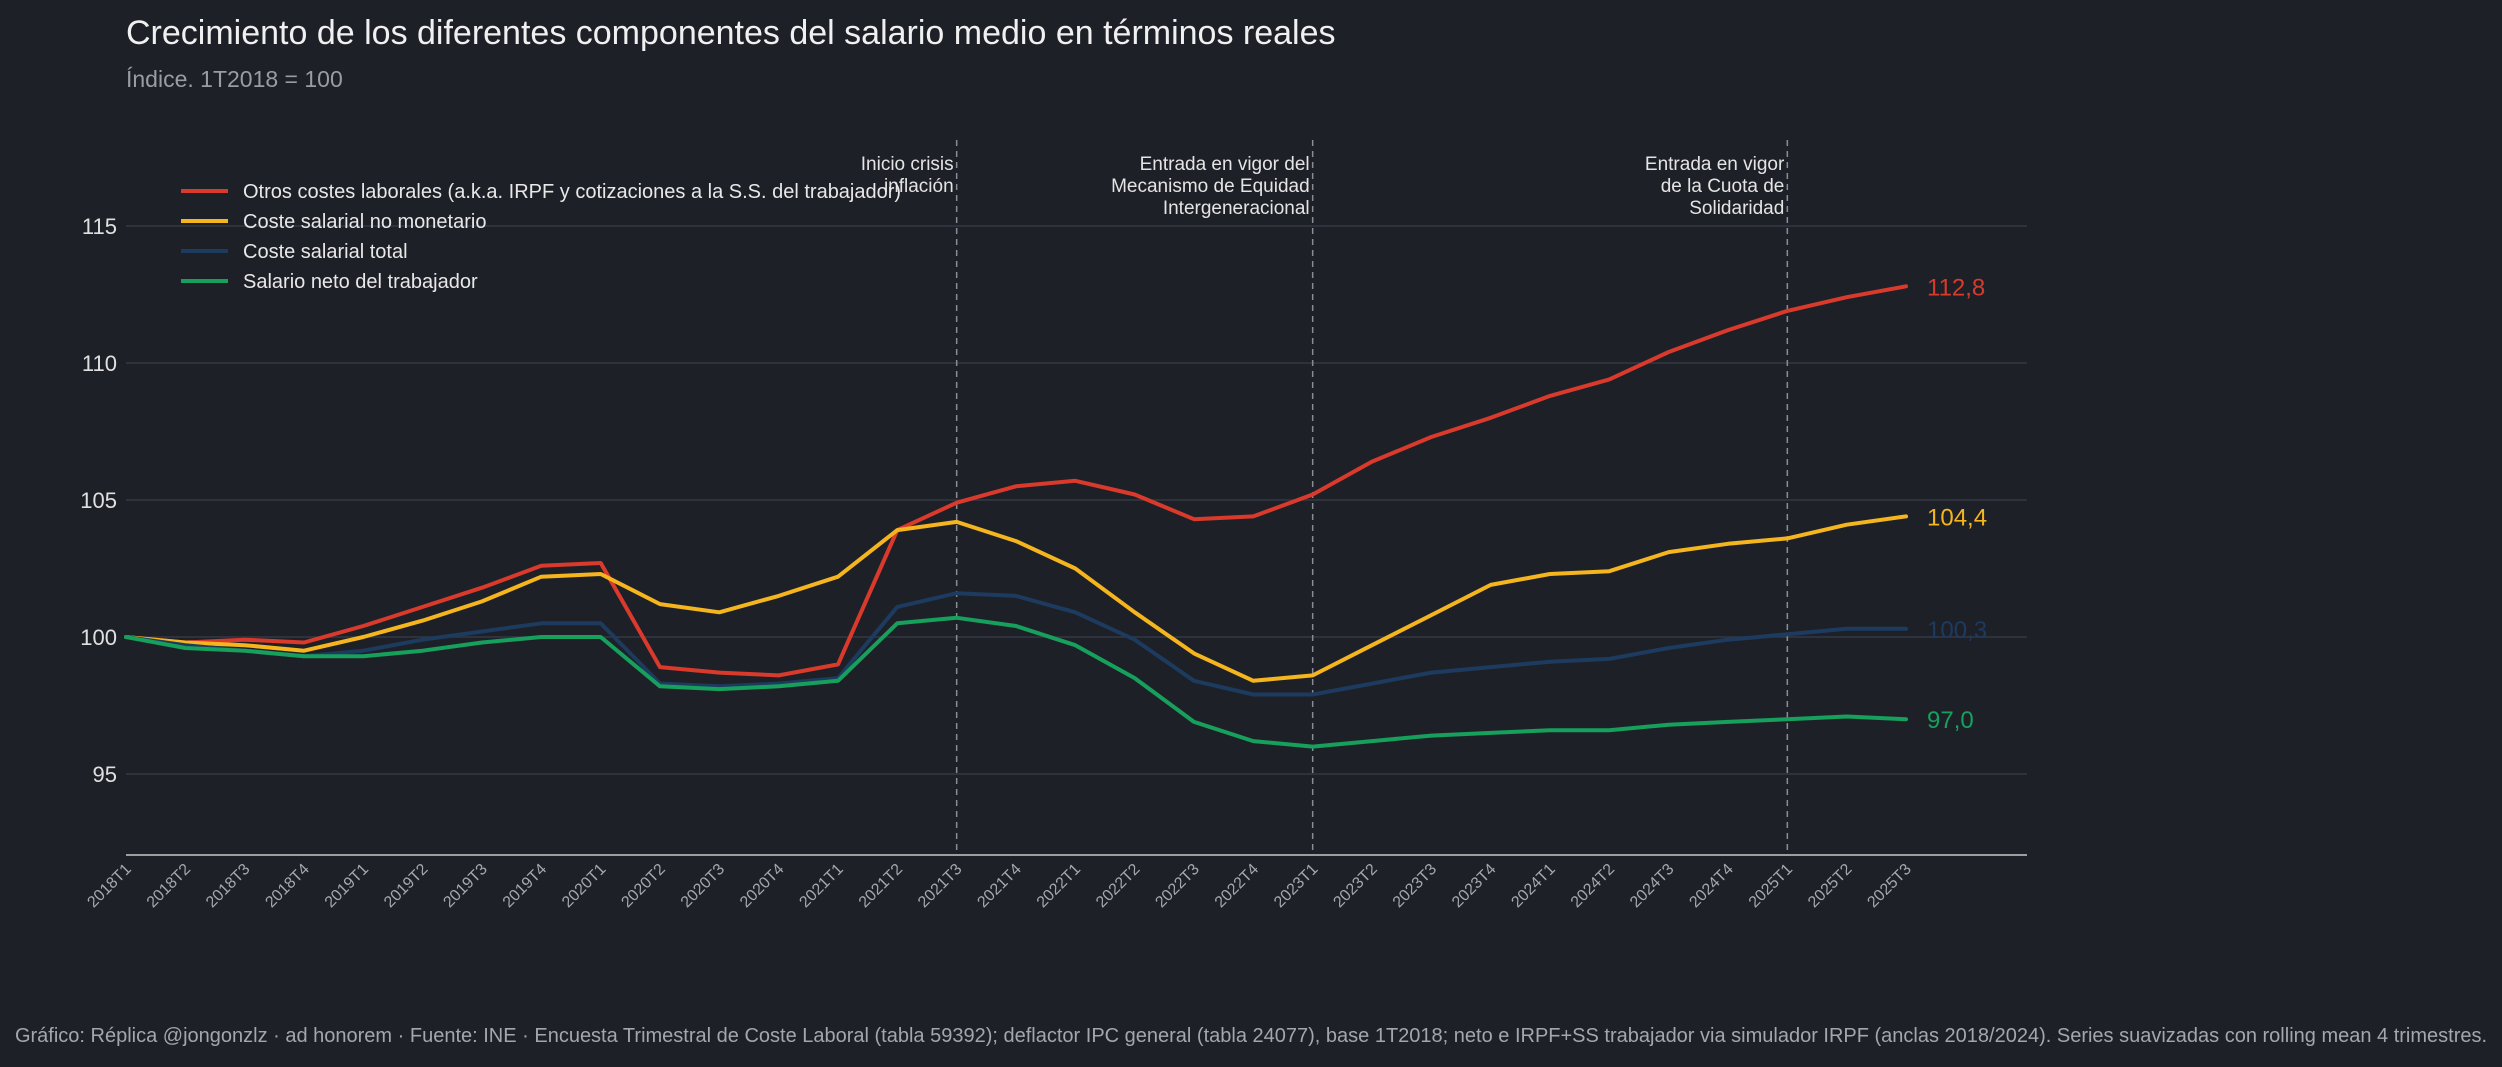 This screenshot has width=2502, height=1067. Describe the element at coordinates (347, 886) in the screenshot. I see `x-tick-label: 2019T1` at that location.